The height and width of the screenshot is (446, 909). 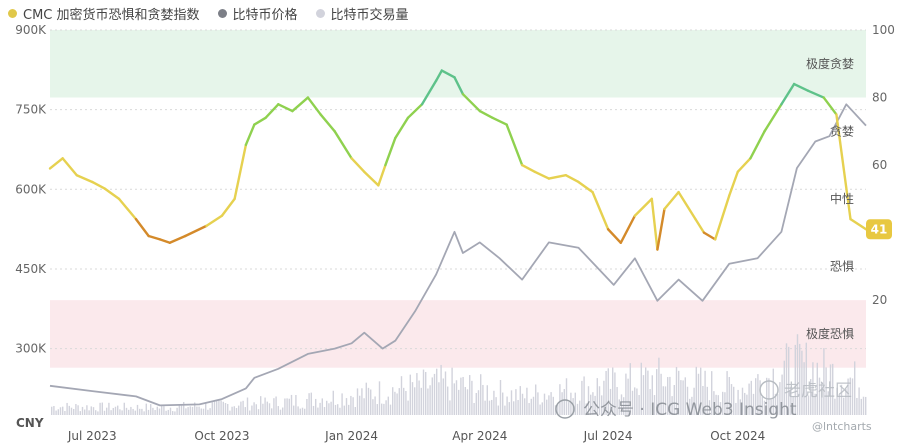 What do you see at coordinates (104, 13) in the screenshot?
I see `legend-item-fear-greed: CMC 加密货币恐惧和贪婪指数` at bounding box center [104, 13].